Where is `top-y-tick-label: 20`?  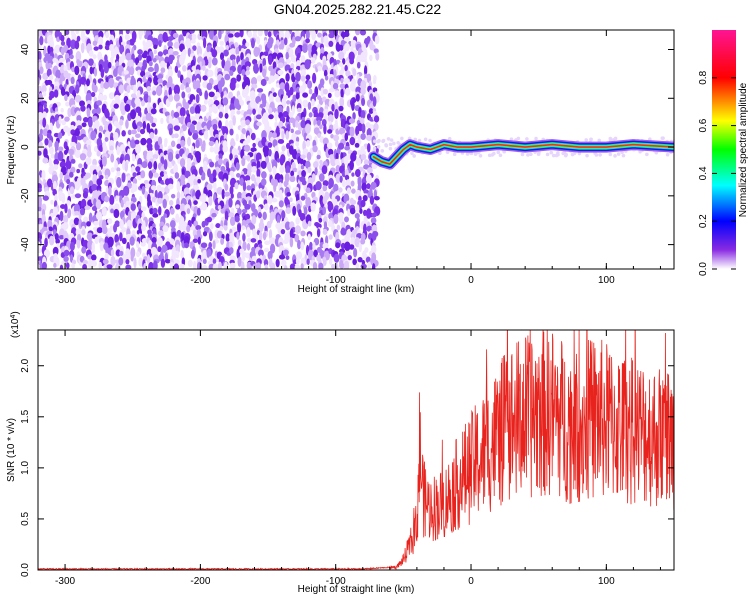
top-y-tick-label: 20 is located at coordinates (25, 98).